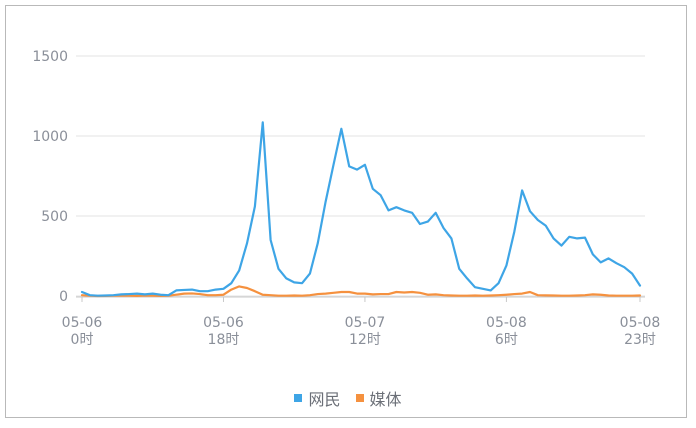  I want to click on legend-label-media: 媒体, so click(385, 399).